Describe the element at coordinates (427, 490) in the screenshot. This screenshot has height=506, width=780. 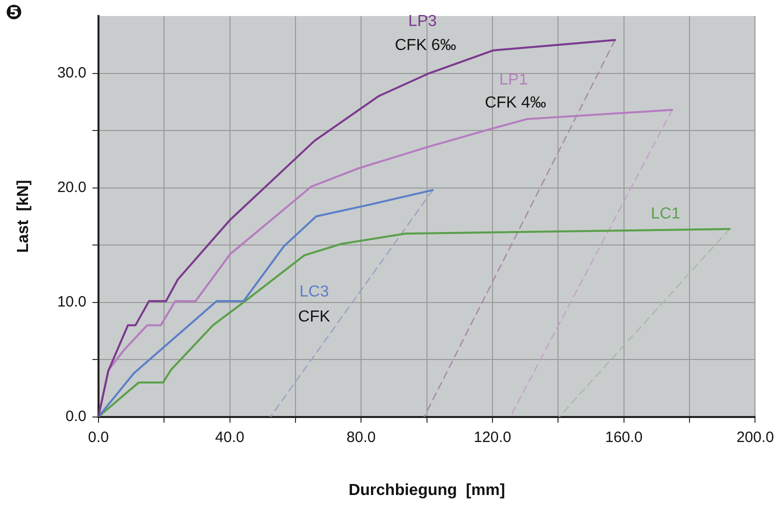
I see `x-axis-title: Durchbiegung [mm]` at that location.